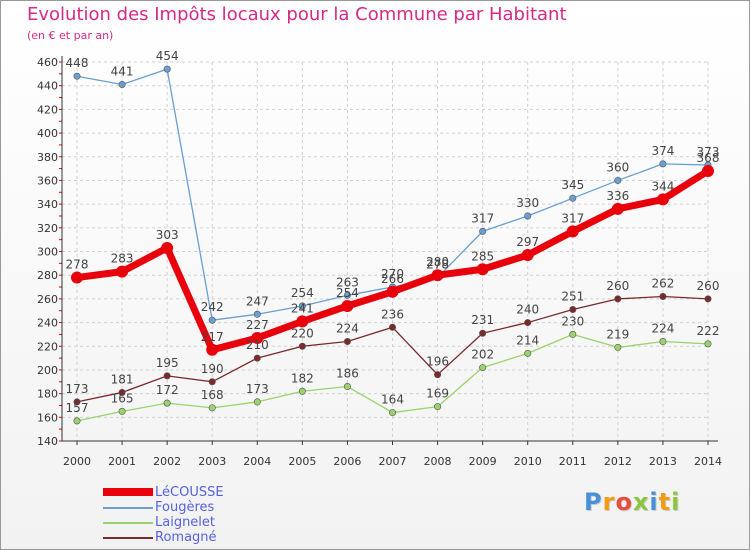 The width and height of the screenshot is (750, 550). Describe the element at coordinates (708, 461) in the screenshot. I see `x-tick-label: 2014` at that location.